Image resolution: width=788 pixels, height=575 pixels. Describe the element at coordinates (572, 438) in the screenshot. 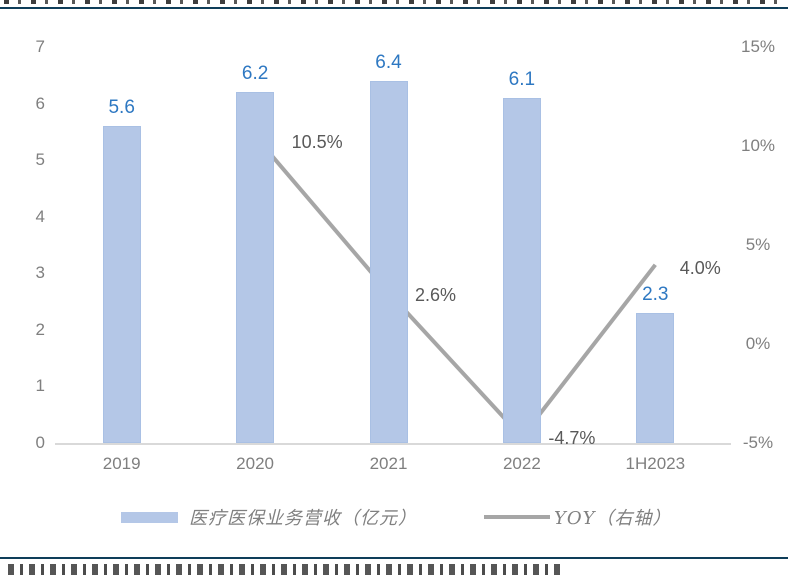

I see `yoy-value-label: -4.7%` at that location.